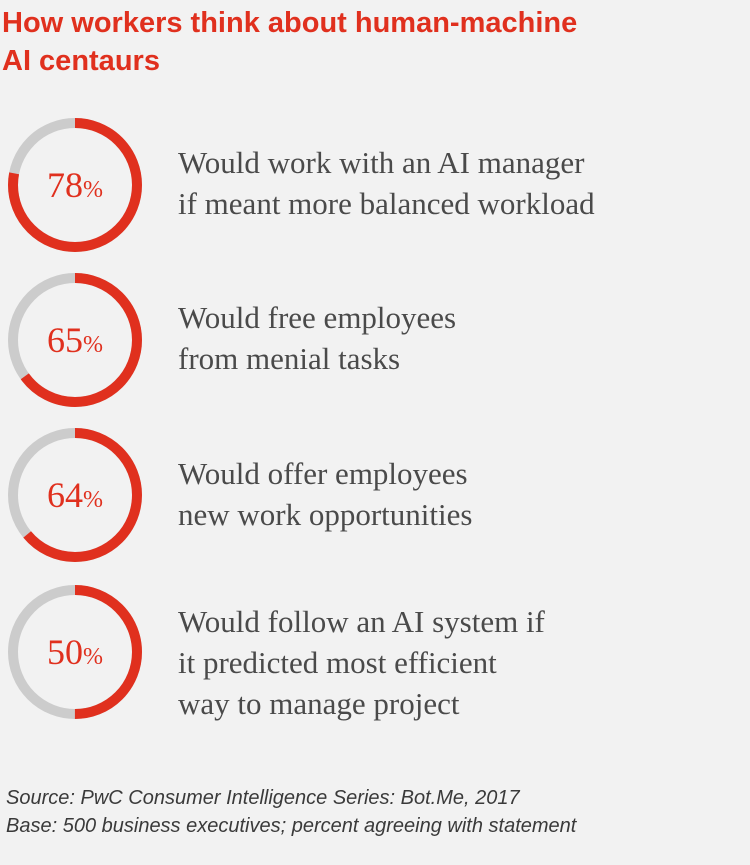  What do you see at coordinates (65, 340) in the screenshot?
I see `percent-value: 65` at bounding box center [65, 340].